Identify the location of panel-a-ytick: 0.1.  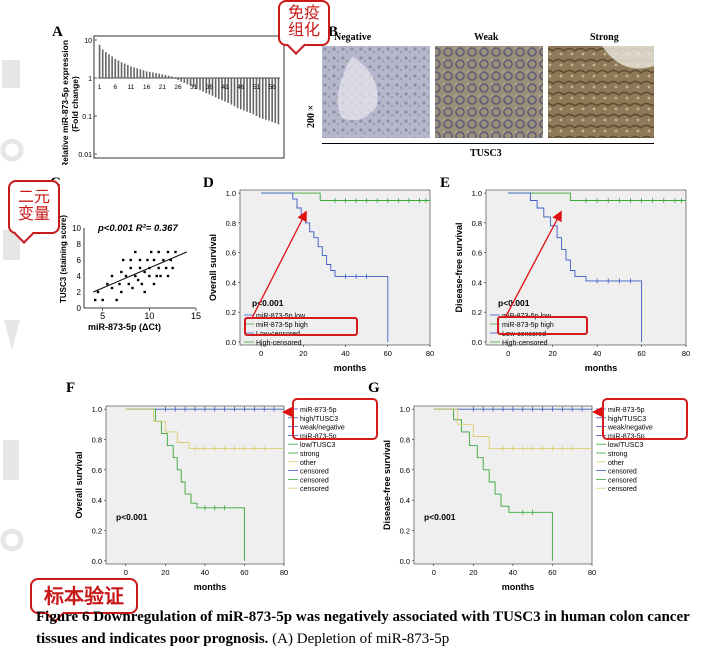
(87, 117).